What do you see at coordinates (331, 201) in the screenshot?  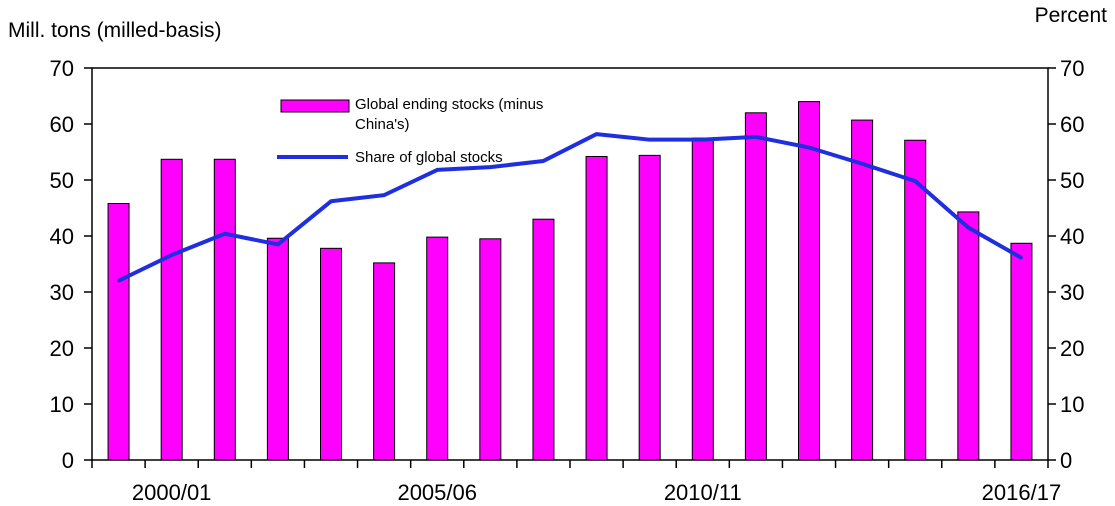 I see `line-point-2003/04` at bounding box center [331, 201].